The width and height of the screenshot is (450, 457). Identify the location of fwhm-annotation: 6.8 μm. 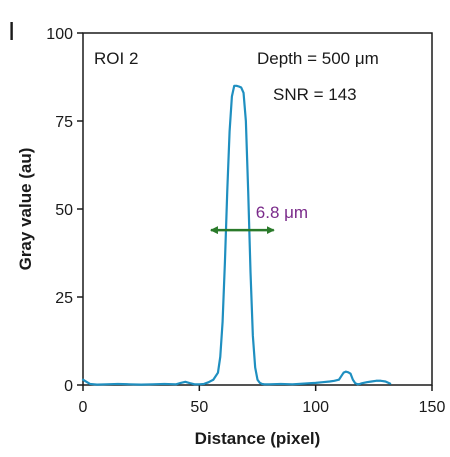
(258, 219).